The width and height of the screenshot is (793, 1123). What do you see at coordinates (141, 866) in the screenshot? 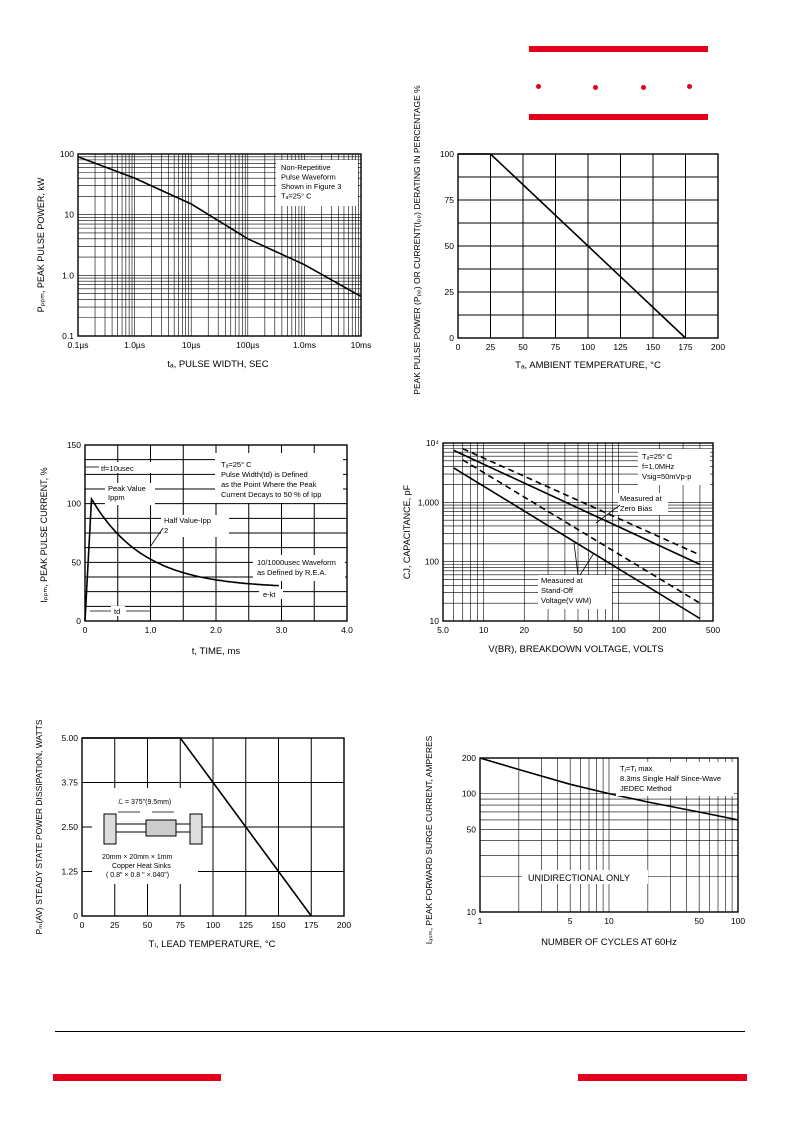
I see `inset-label: Copper Heat Sinks` at bounding box center [141, 866].